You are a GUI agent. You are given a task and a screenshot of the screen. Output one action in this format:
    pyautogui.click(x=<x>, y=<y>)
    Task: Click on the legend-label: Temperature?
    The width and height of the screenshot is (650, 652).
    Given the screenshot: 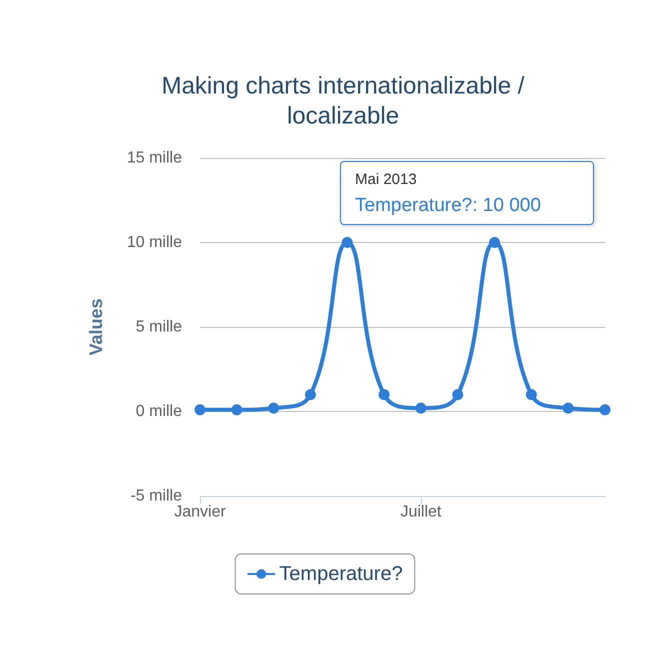 What is the action you would take?
    pyautogui.click(x=341, y=574)
    